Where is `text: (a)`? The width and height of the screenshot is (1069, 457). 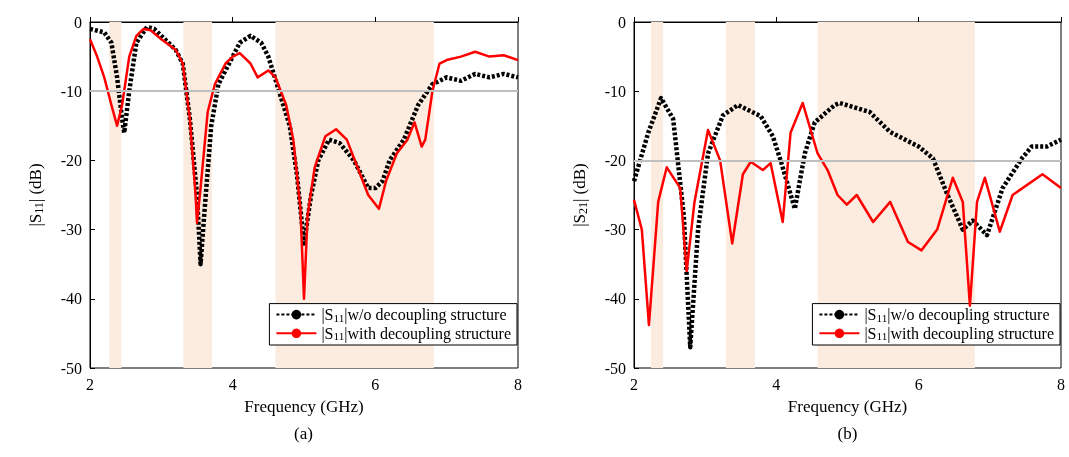
text: (a) is located at coordinates (303, 433).